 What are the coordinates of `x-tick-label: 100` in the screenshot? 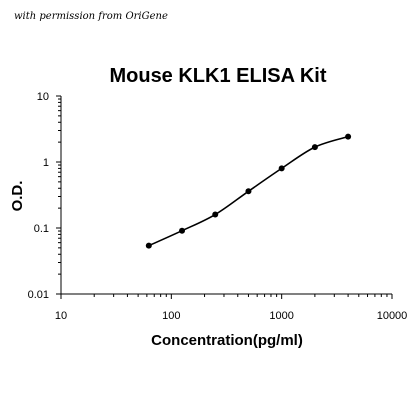 It's located at (171, 316).